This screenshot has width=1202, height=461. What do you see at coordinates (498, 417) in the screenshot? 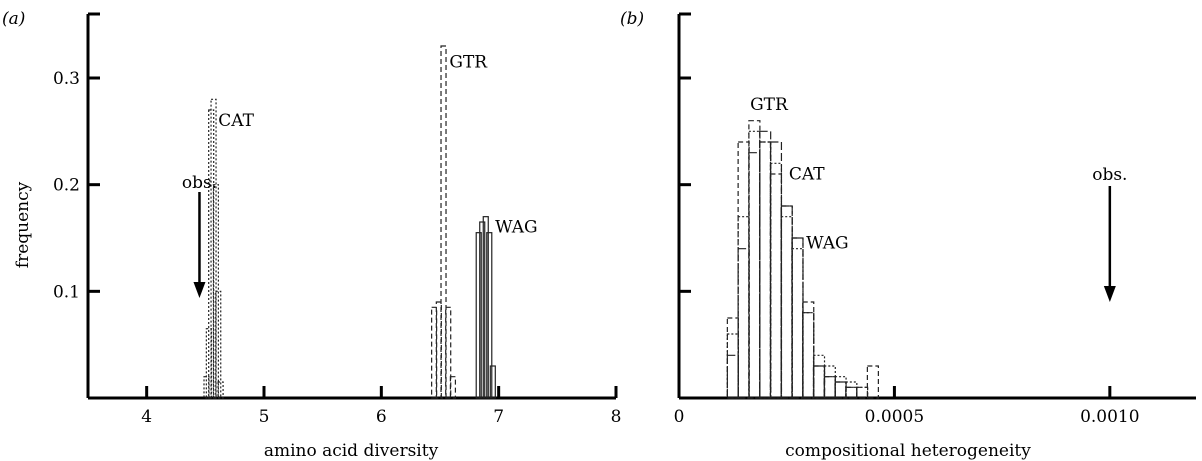
I see `x-tick-label: 7` at bounding box center [498, 417].